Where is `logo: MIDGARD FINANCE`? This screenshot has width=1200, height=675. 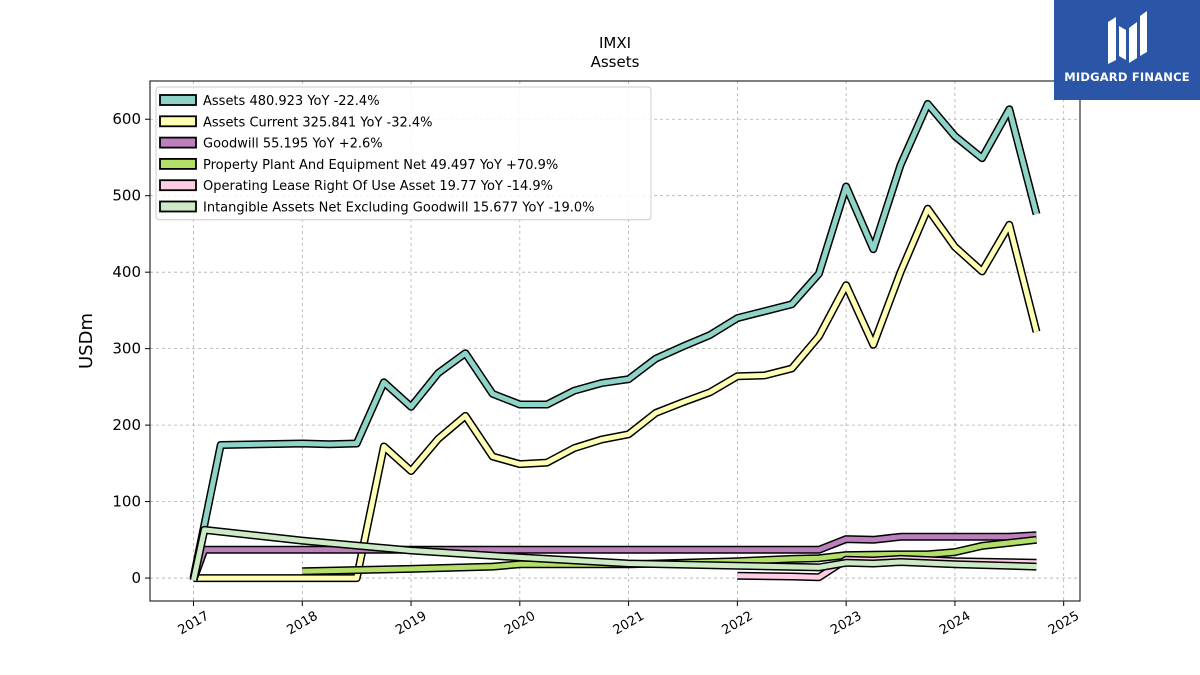
logo: MIDGARD FINANCE is located at coordinates (1127, 50).